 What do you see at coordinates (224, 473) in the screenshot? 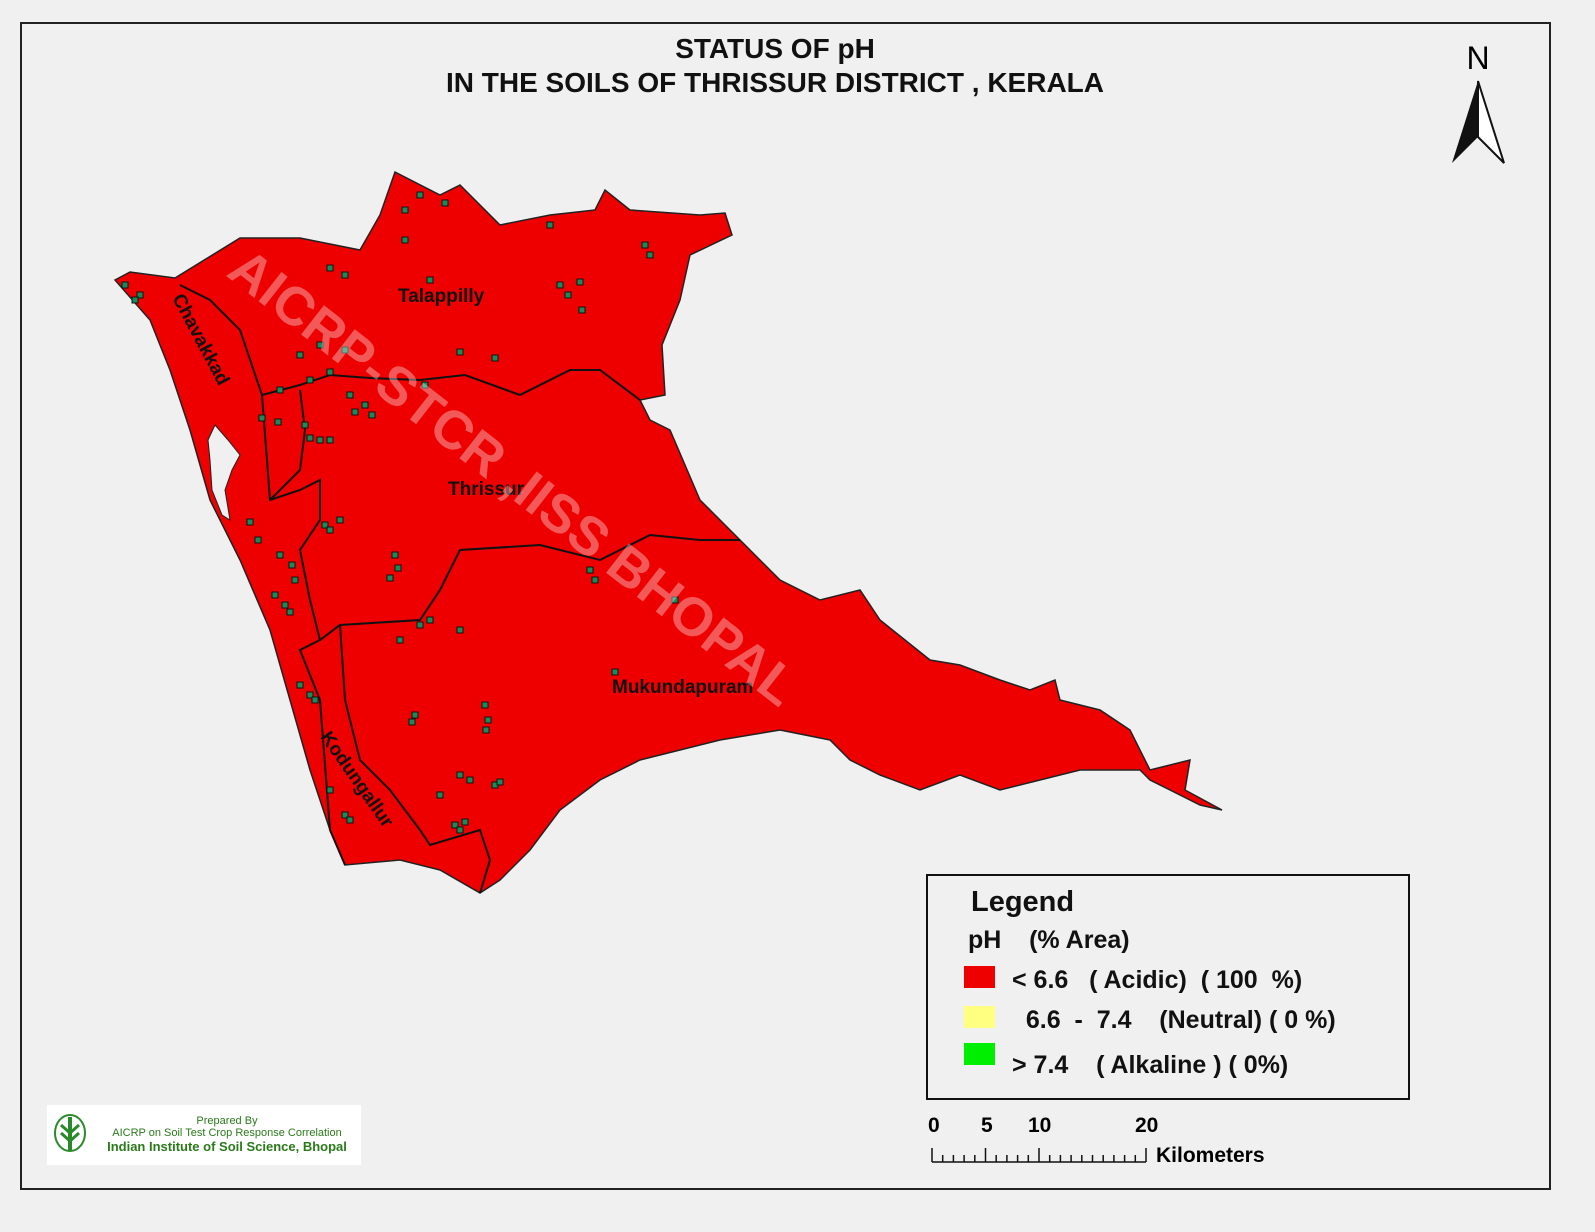
I see `backwater-lagoon` at bounding box center [224, 473].